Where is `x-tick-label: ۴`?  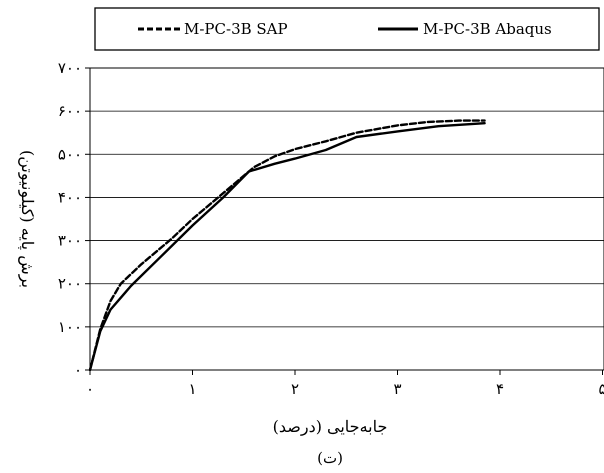
x-tick-label: ۴ is located at coordinates (500, 389).